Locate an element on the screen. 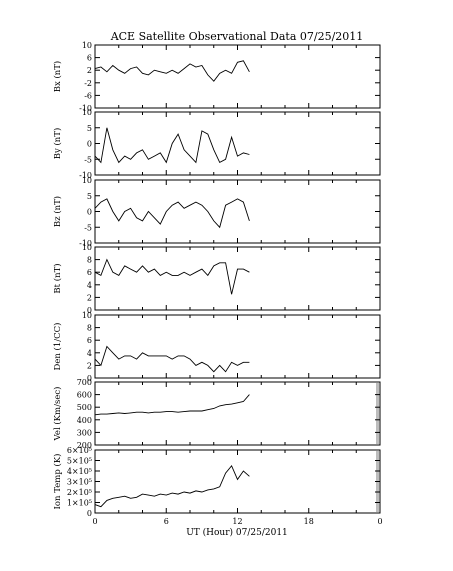  x-tick-label: 12 is located at coordinates (237, 521).